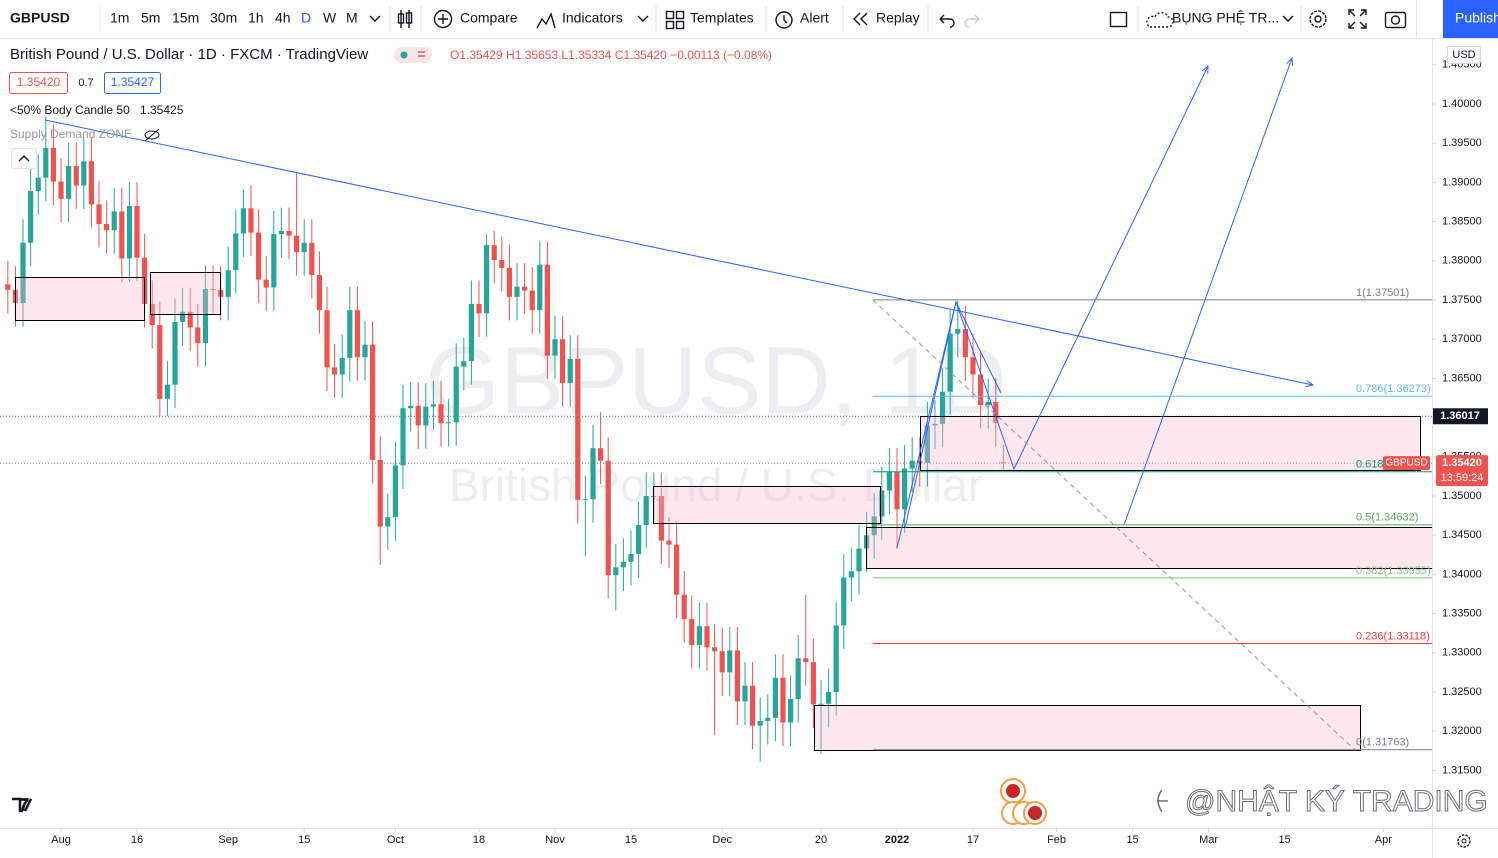 The image size is (1498, 858). Describe the element at coordinates (1462, 143) in the screenshot. I see `y-tick-label: 1.39500` at that location.